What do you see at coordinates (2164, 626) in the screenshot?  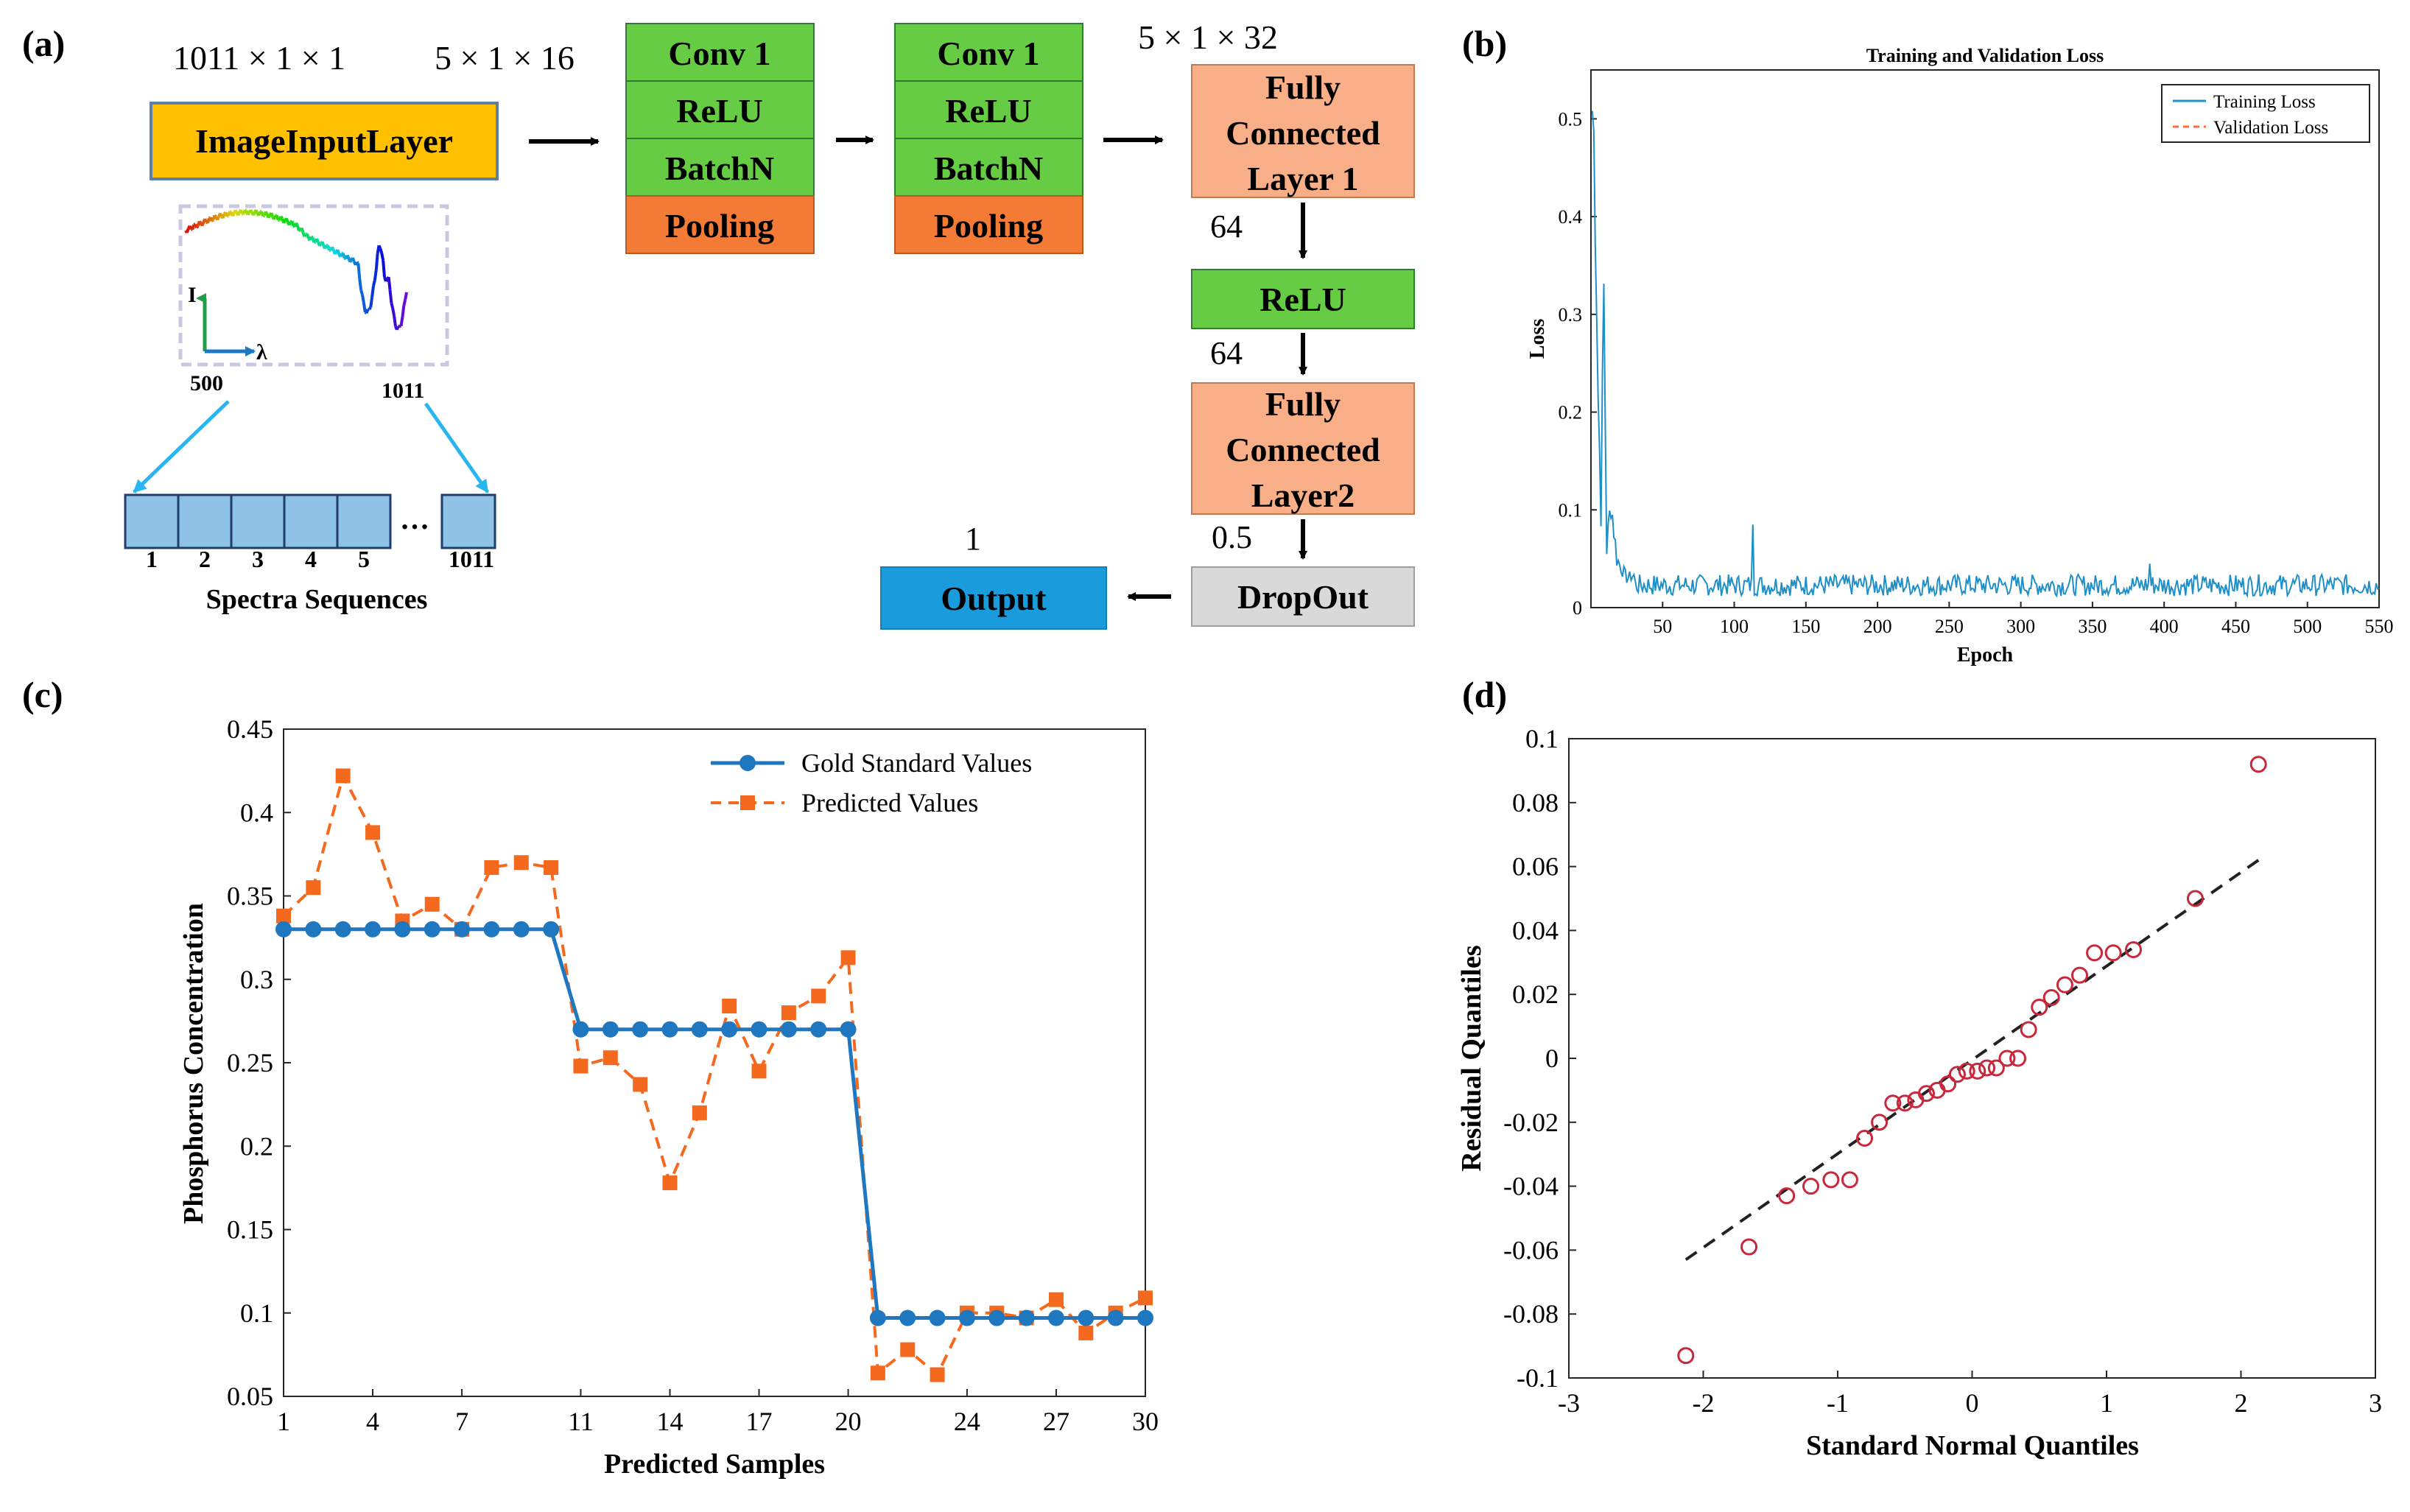 I see `x-tick-label: 400` at bounding box center [2164, 626].